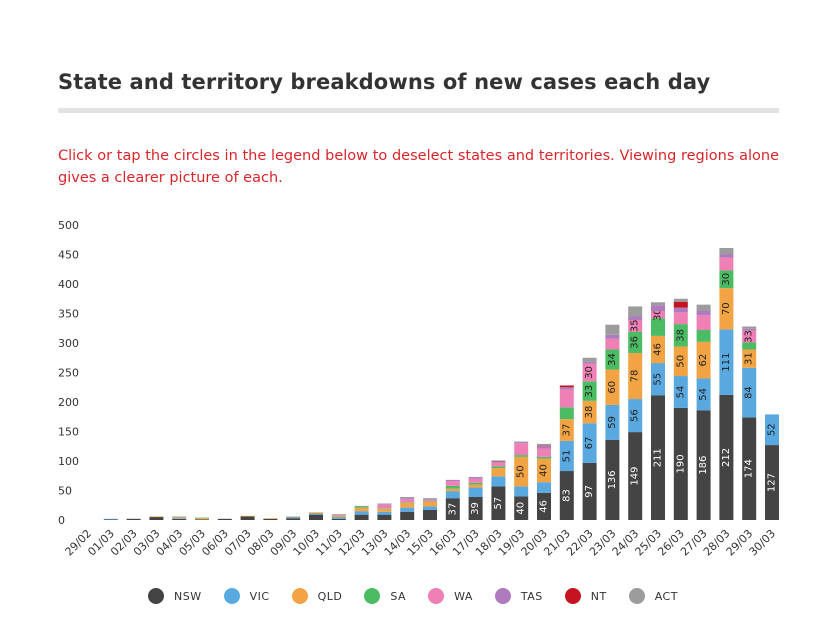  What do you see at coordinates (68, 402) in the screenshot?
I see `y-tick-label: 200` at bounding box center [68, 402].